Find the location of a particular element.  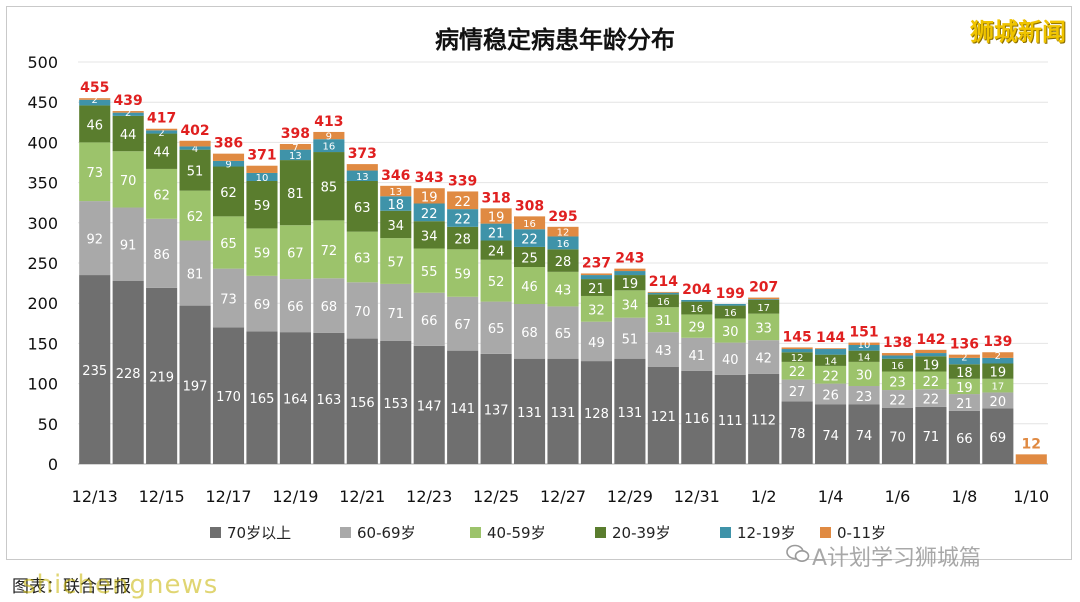

x-tick-label: 1/10 is located at coordinates (1031, 496).